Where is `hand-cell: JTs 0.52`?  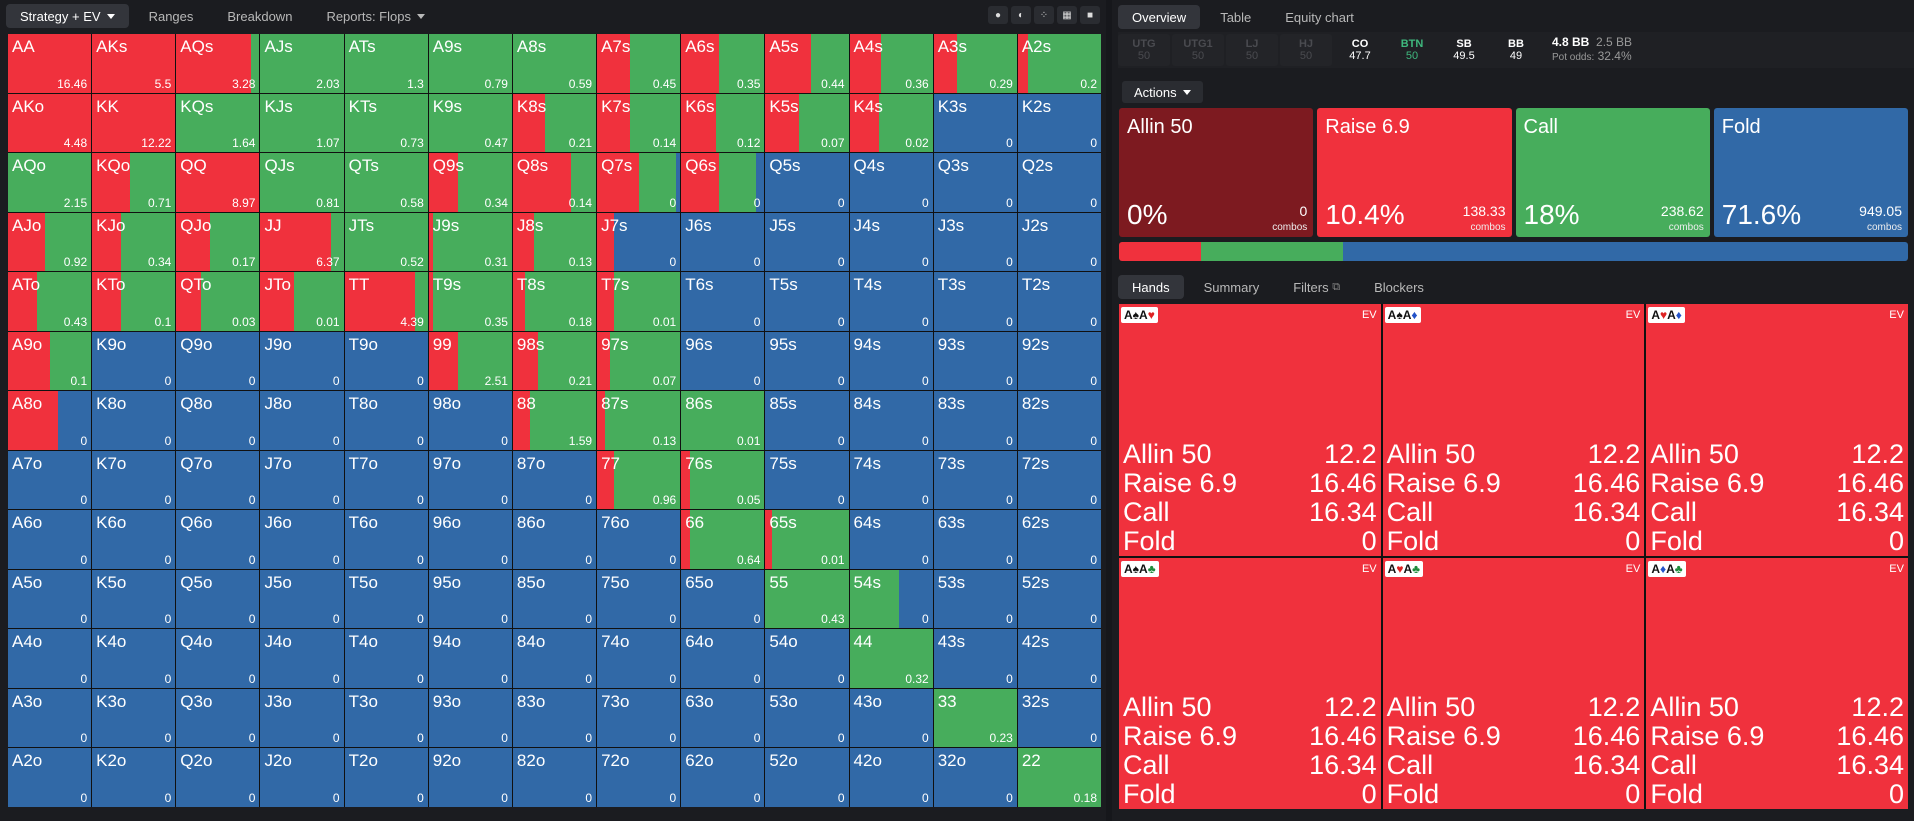 hand-cell: JTs 0.52 is located at coordinates (386, 242).